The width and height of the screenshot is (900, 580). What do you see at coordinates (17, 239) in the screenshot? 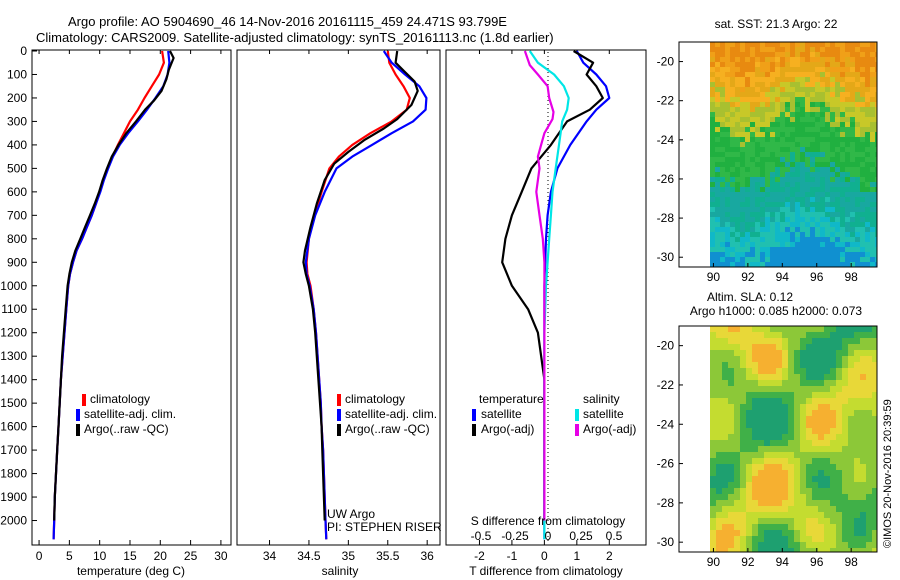
I see `depth-tick-label: 800` at bounding box center [17, 239].